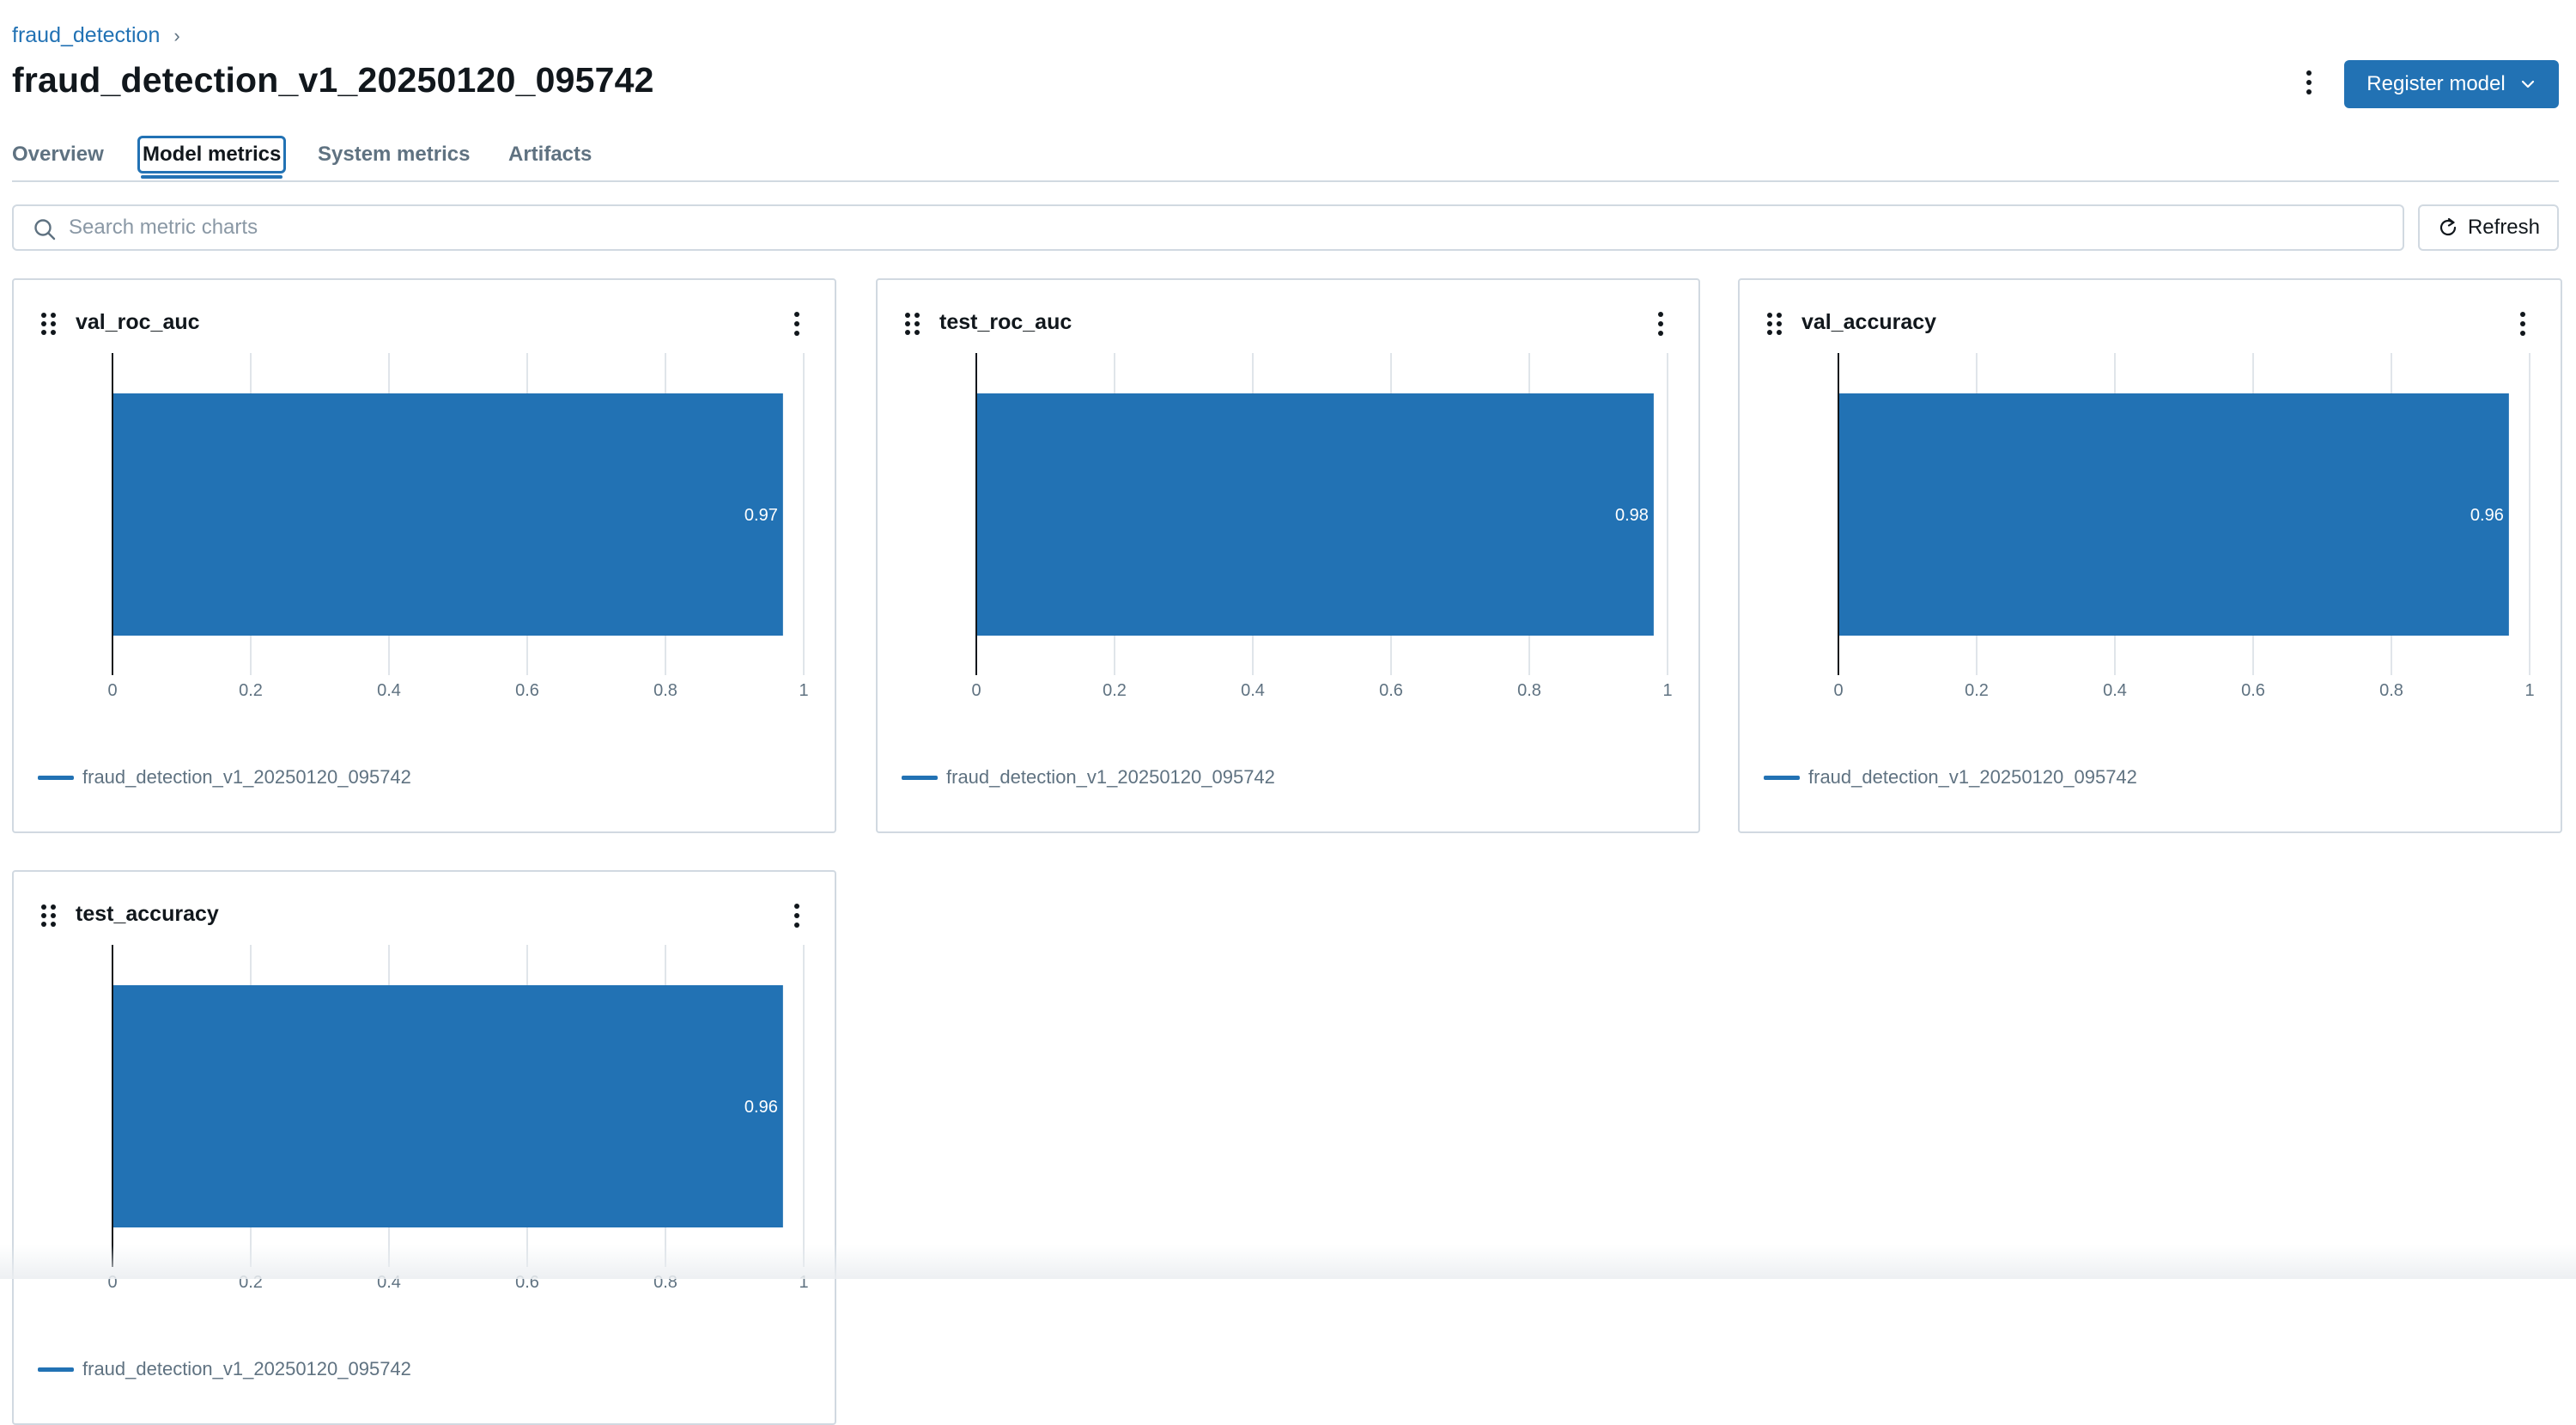  I want to click on search-icon, so click(45, 230).